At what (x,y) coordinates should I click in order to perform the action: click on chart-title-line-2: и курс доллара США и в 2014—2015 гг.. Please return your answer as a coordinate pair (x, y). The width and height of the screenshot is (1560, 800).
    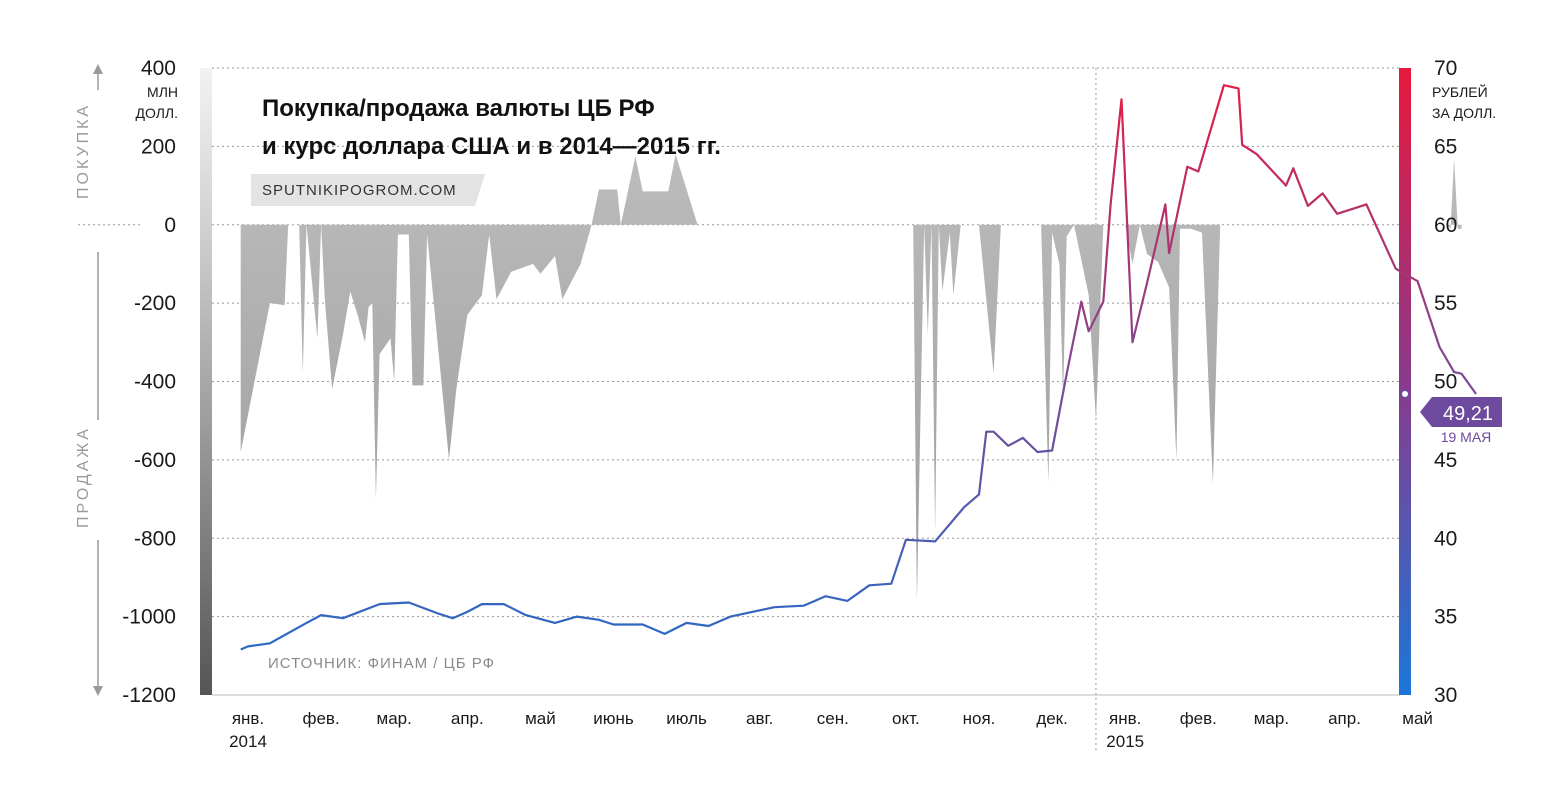
    Looking at the image, I should click on (491, 146).